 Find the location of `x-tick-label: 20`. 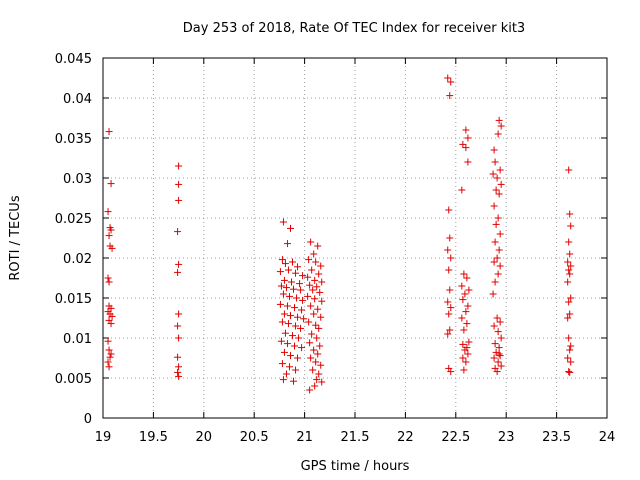

x-tick-label: 20 is located at coordinates (204, 437).